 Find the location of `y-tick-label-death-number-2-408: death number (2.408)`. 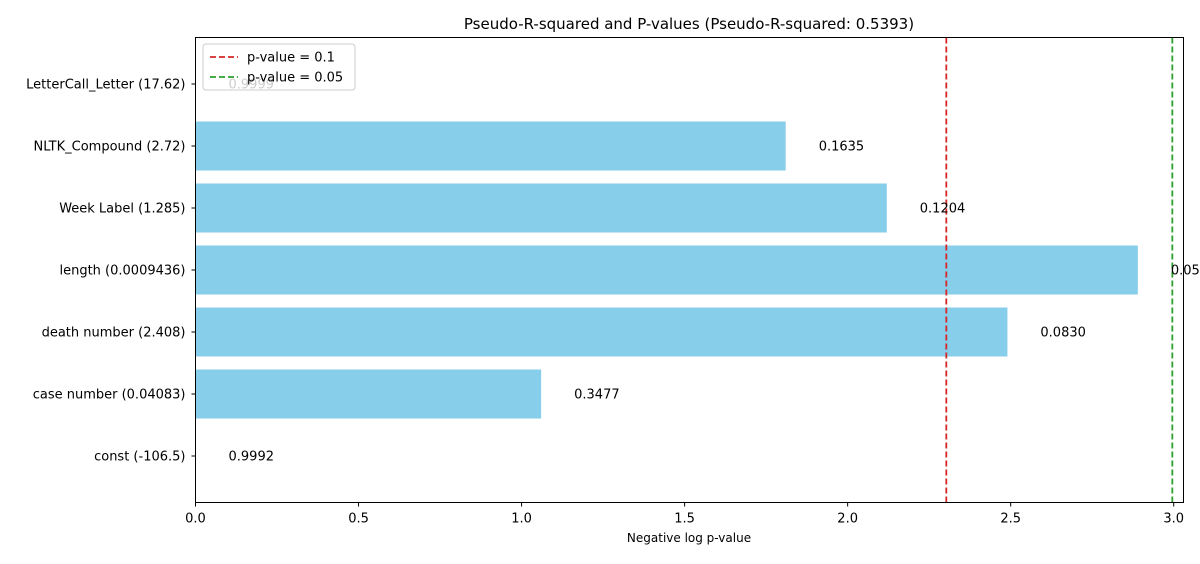

y-tick-label-death-number-2-408: death number (2.408) is located at coordinates (114, 333).